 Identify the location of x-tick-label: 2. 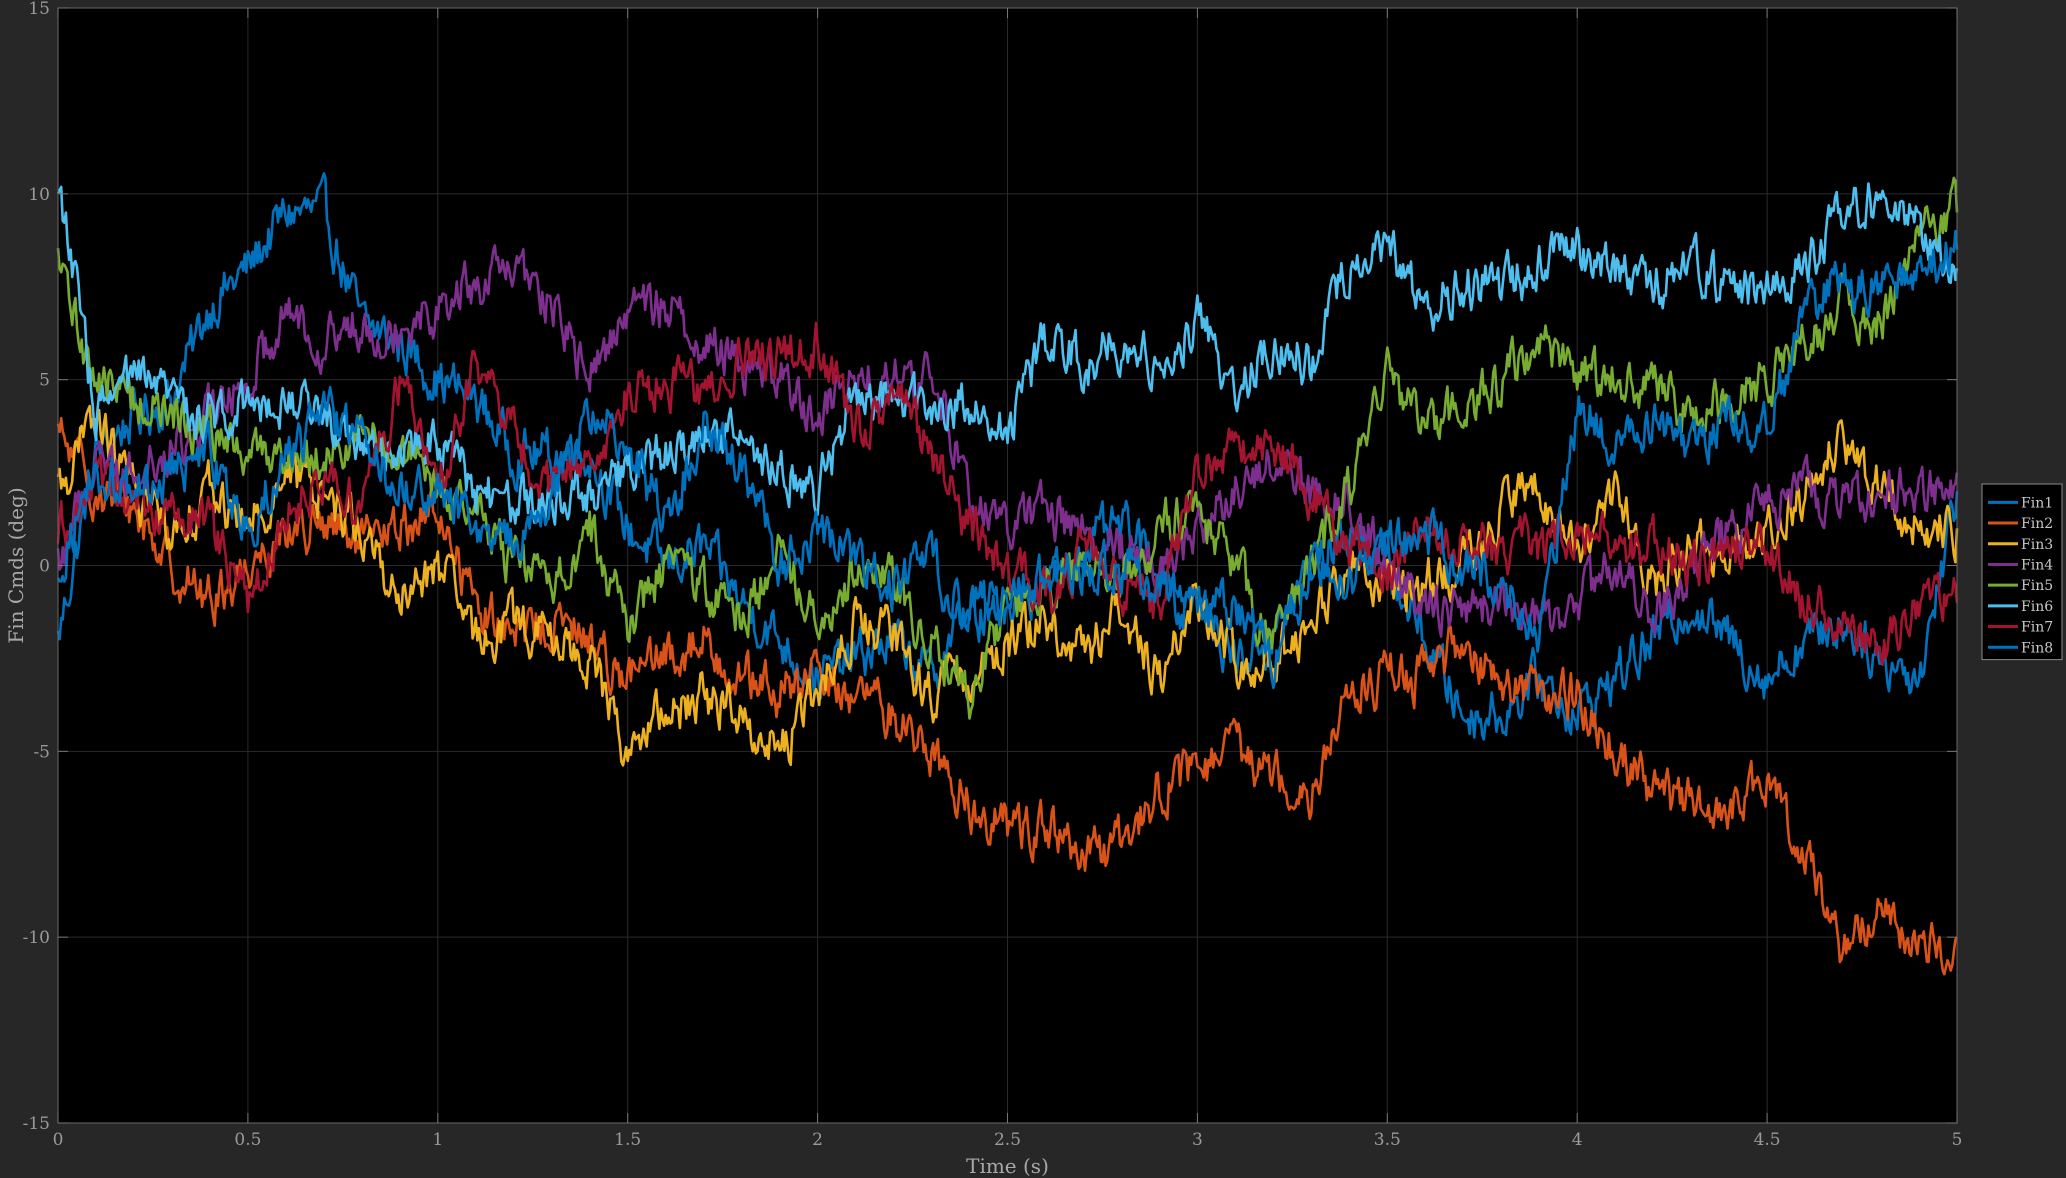
(817, 1140).